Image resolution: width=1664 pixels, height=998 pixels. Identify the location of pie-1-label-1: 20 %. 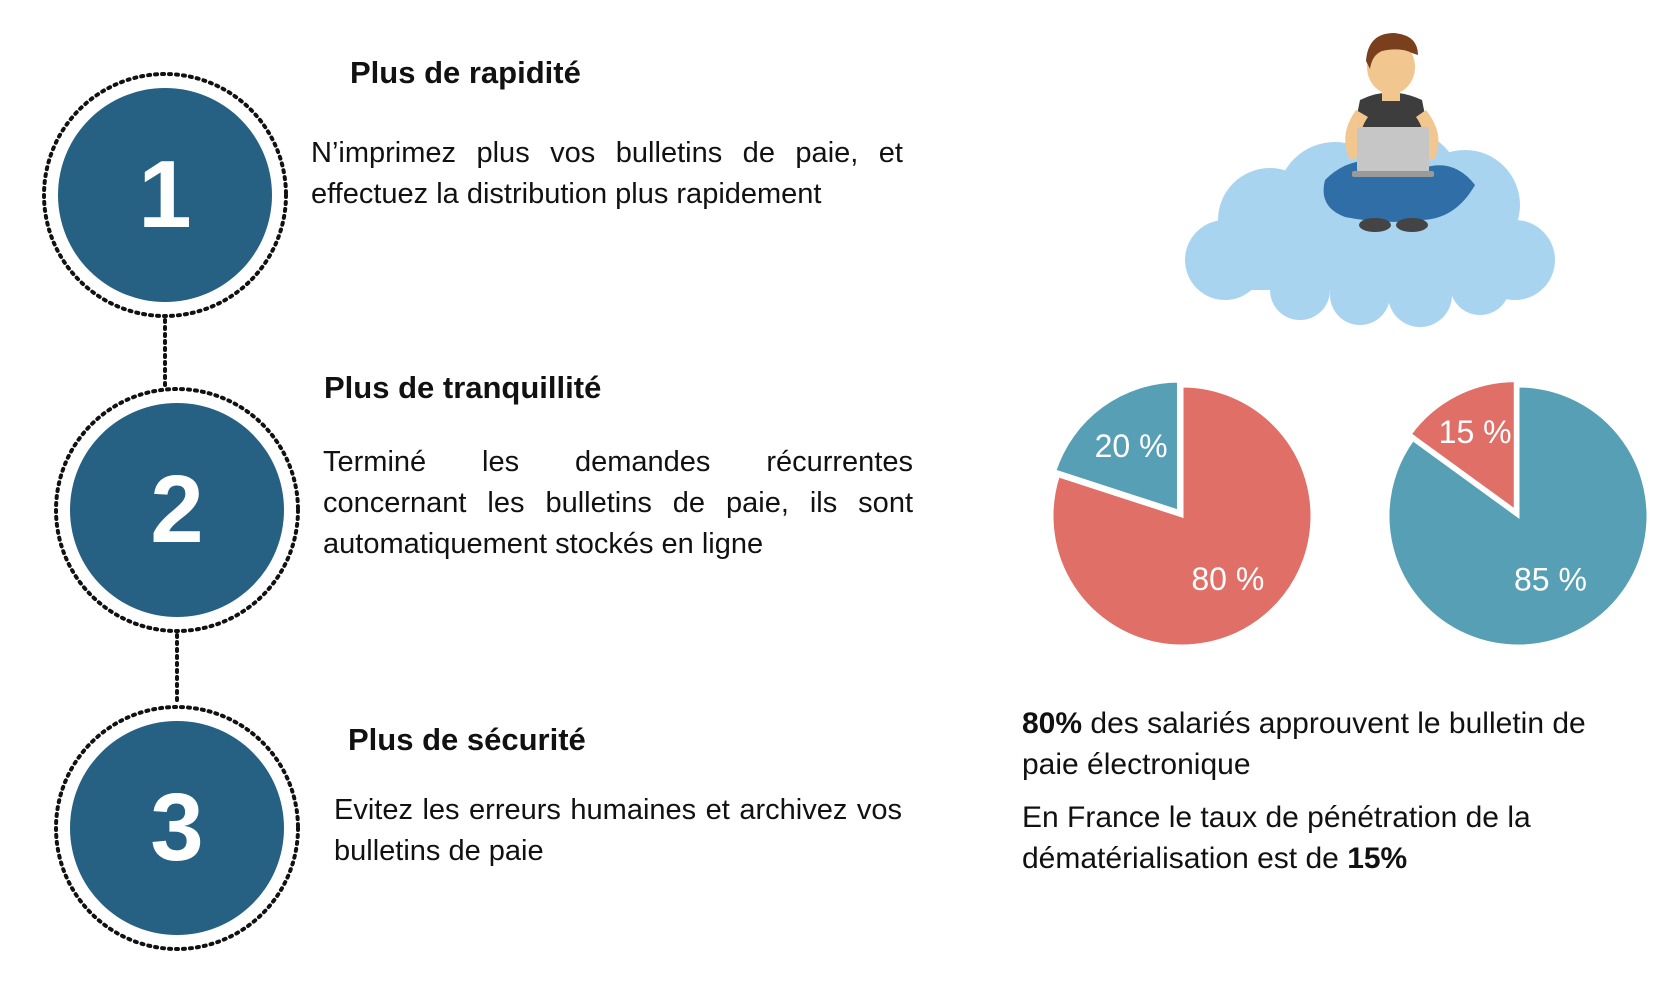
(1131, 446).